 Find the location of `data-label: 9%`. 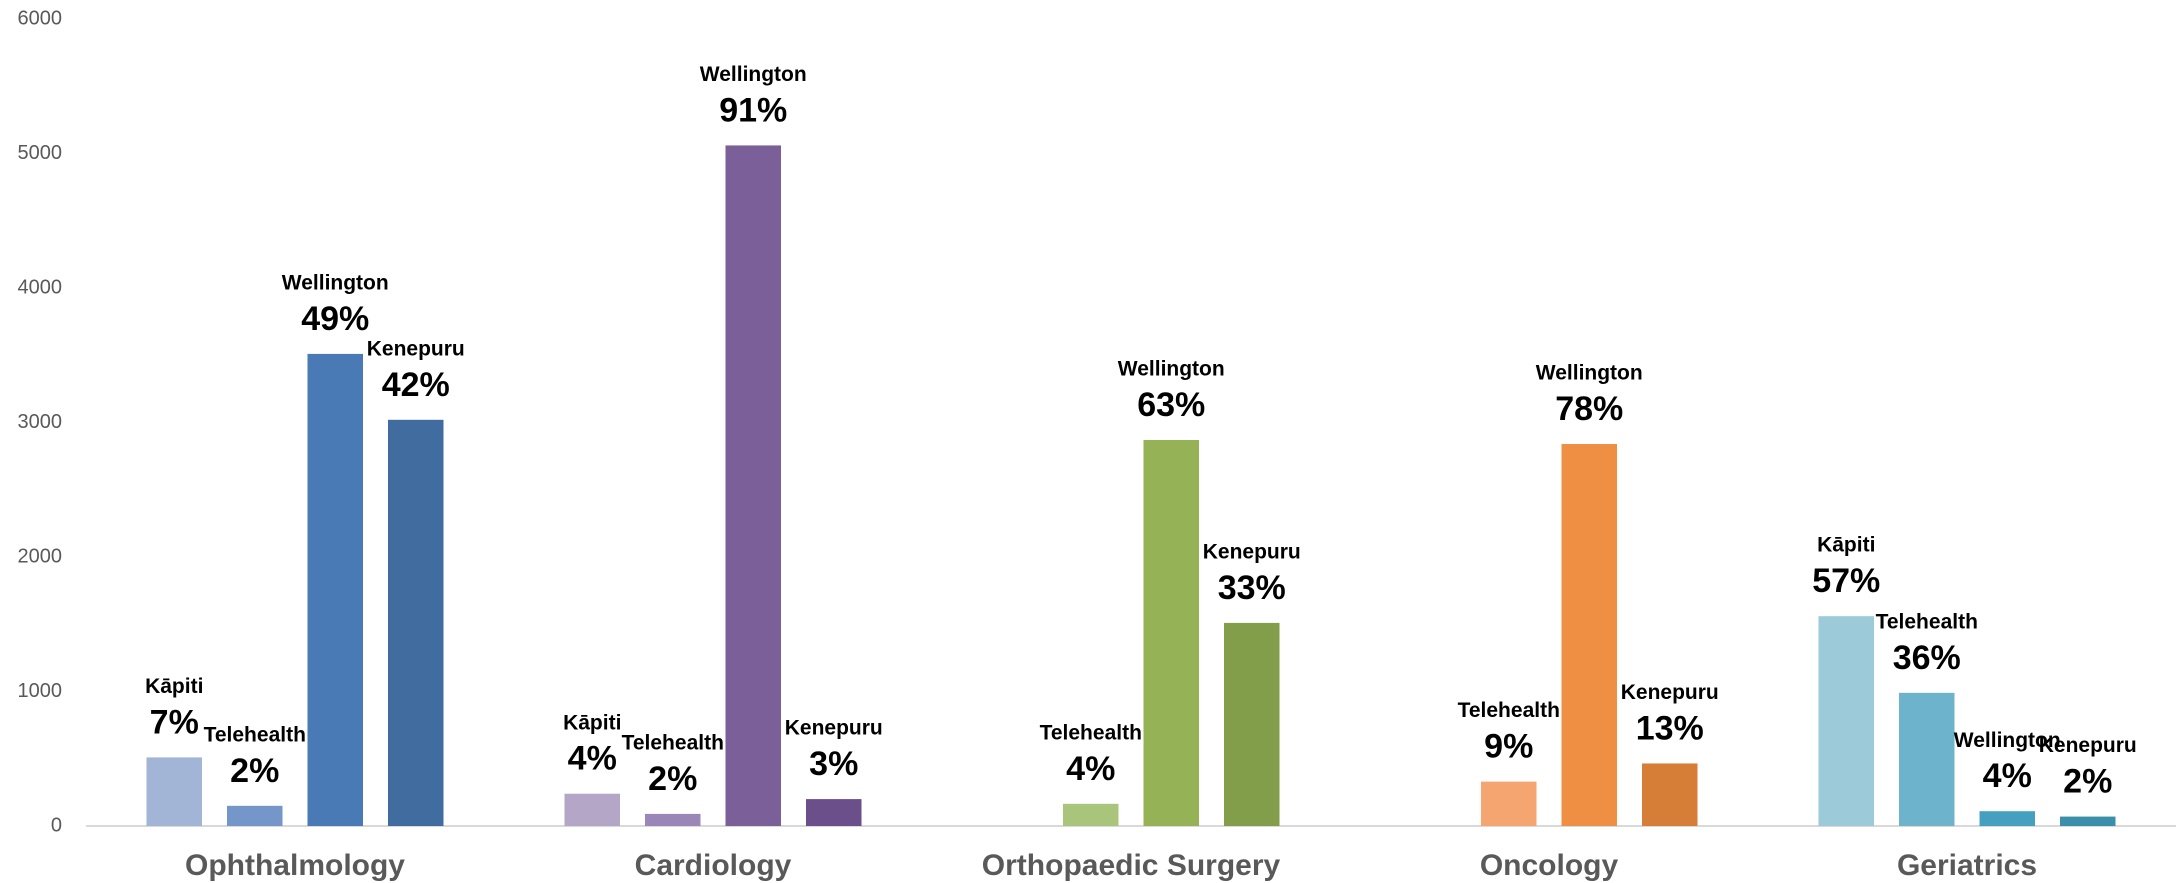

data-label: 9% is located at coordinates (1508, 747).